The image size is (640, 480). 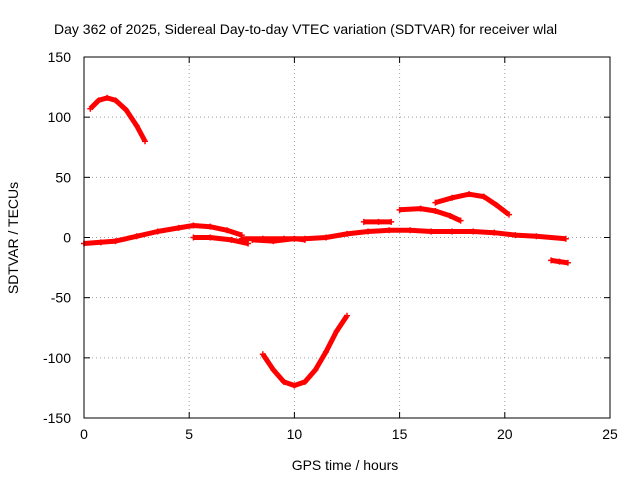 I want to click on x-tick-label: 20, so click(x=505, y=434).